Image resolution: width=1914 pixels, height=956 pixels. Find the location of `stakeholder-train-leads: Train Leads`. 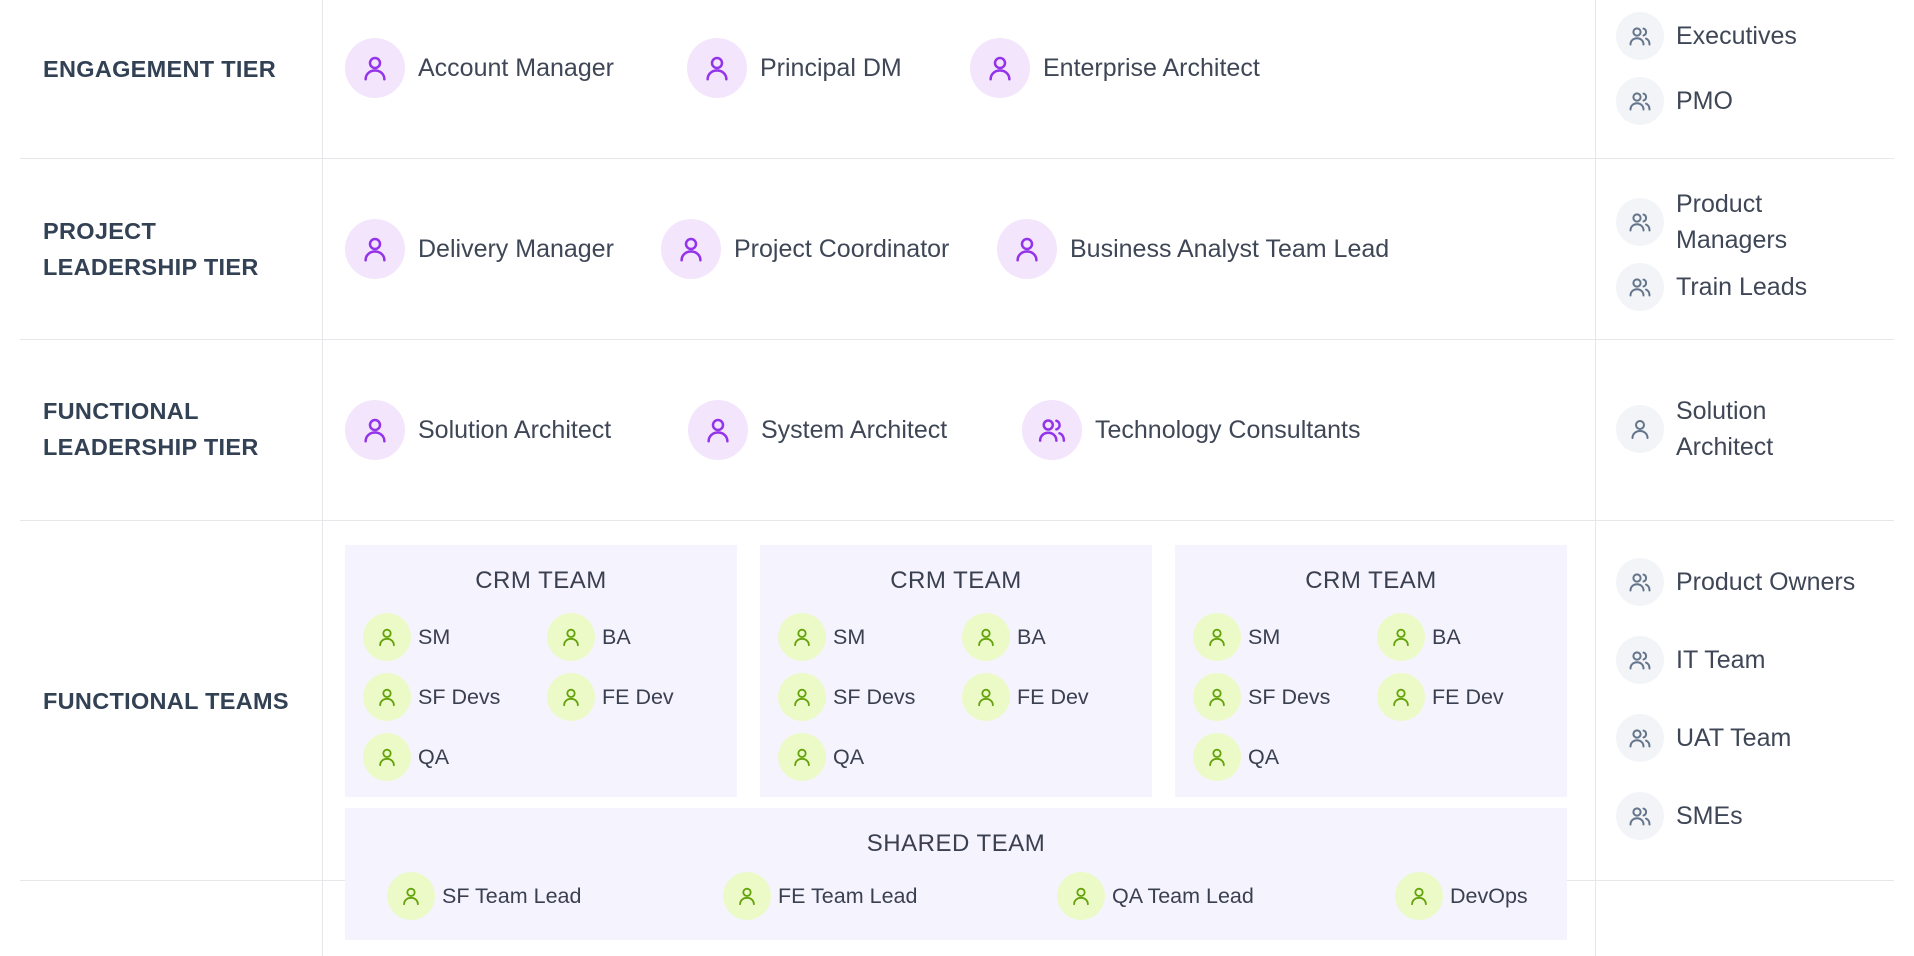

stakeholder-train-leads: Train Leads is located at coordinates (1711, 287).